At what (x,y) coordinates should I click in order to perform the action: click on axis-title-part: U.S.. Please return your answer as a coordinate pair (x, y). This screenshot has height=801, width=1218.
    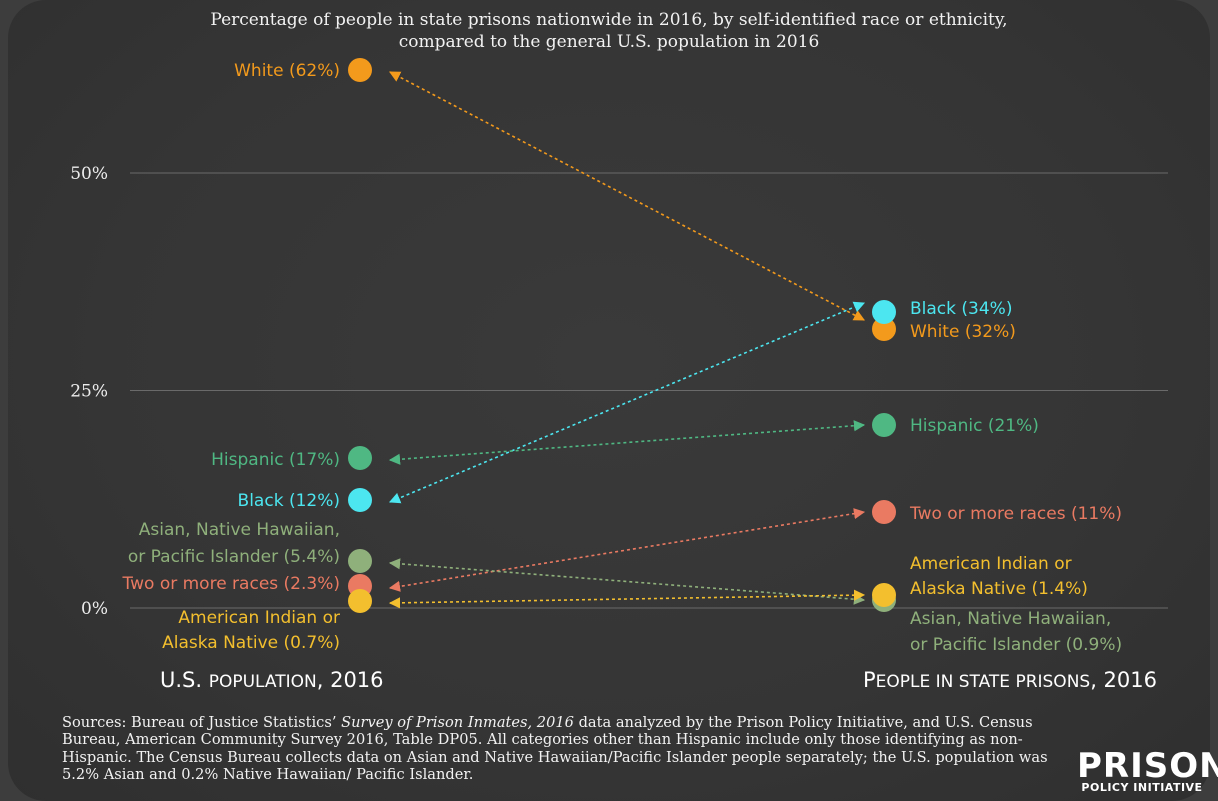
    Looking at the image, I should click on (184, 680).